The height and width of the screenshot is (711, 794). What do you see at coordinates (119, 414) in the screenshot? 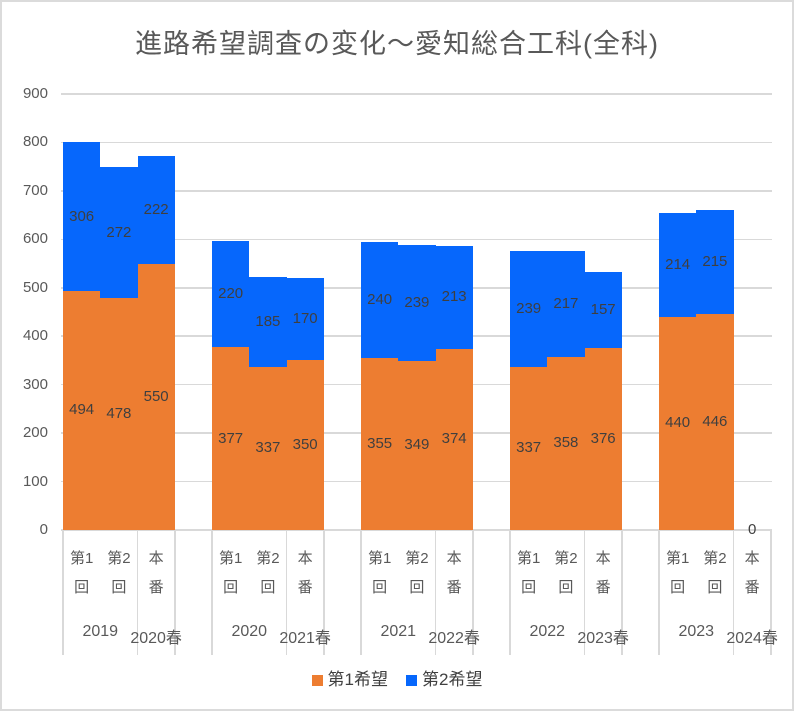
I see `bar-value-label-first: 478` at bounding box center [119, 414].